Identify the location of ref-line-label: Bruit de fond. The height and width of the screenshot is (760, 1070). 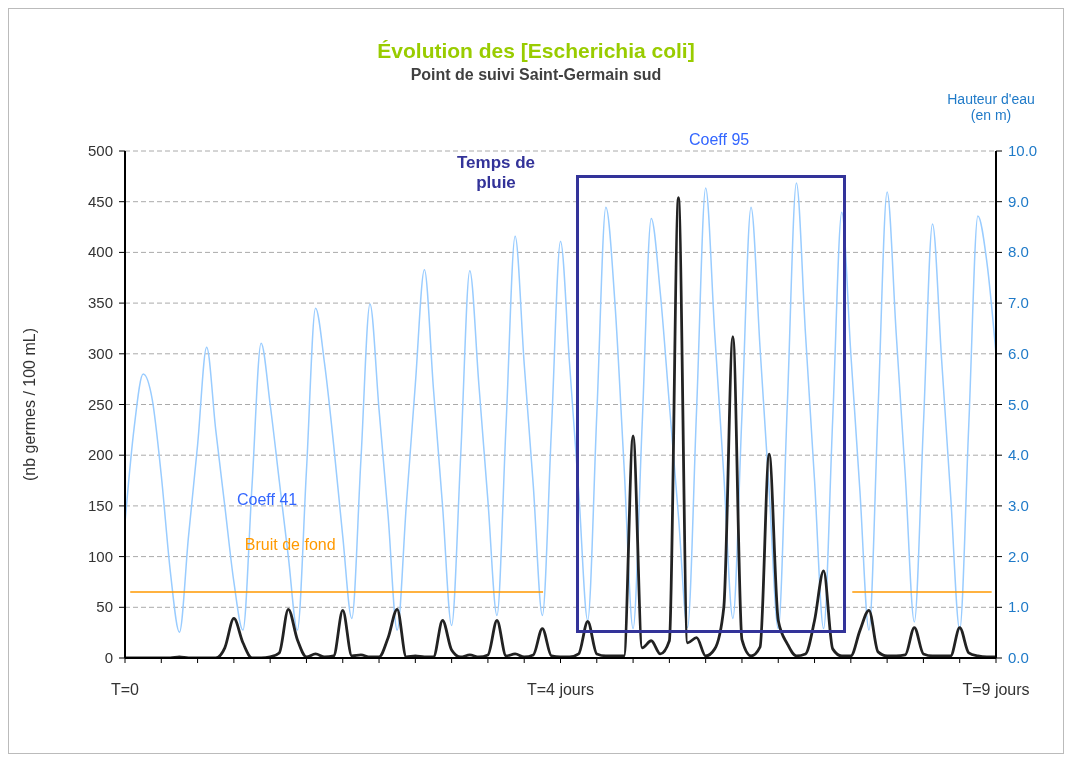
(290, 545).